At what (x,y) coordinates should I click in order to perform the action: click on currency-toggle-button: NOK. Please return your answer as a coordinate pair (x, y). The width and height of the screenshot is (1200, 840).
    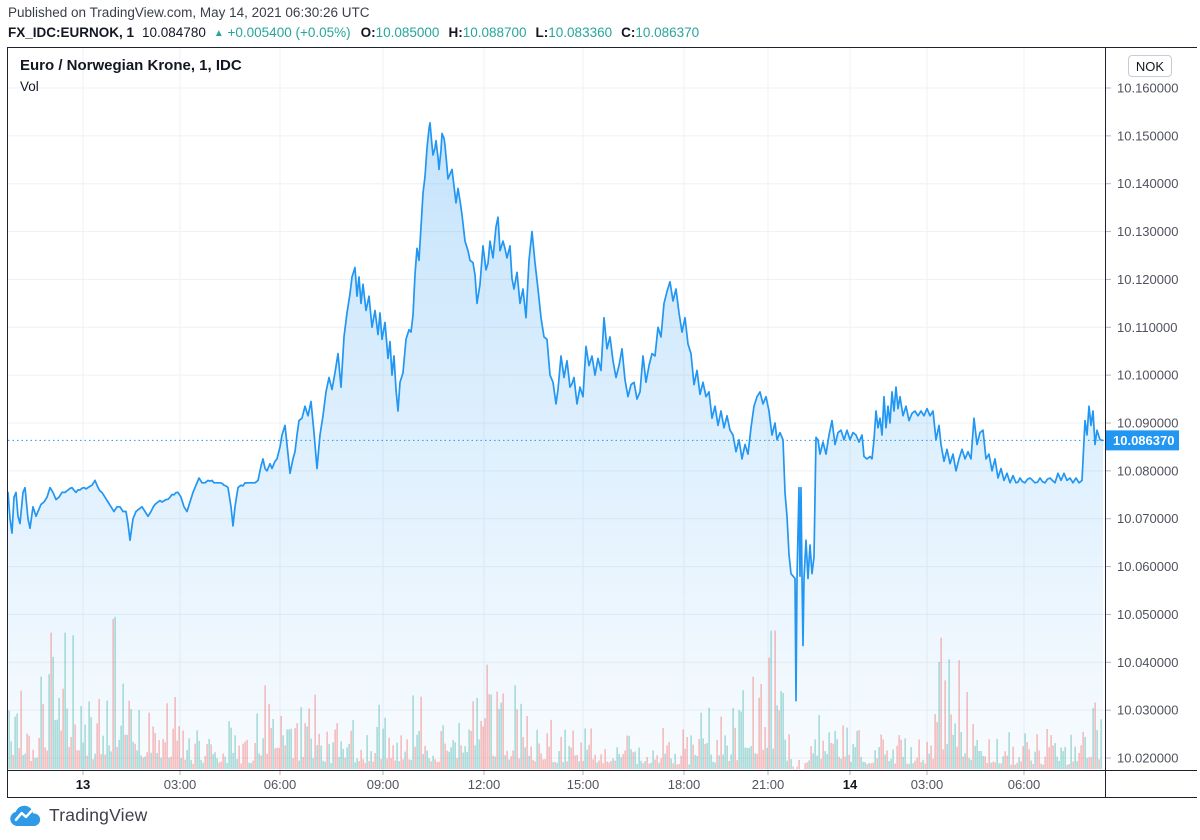
    Looking at the image, I should click on (1150, 66).